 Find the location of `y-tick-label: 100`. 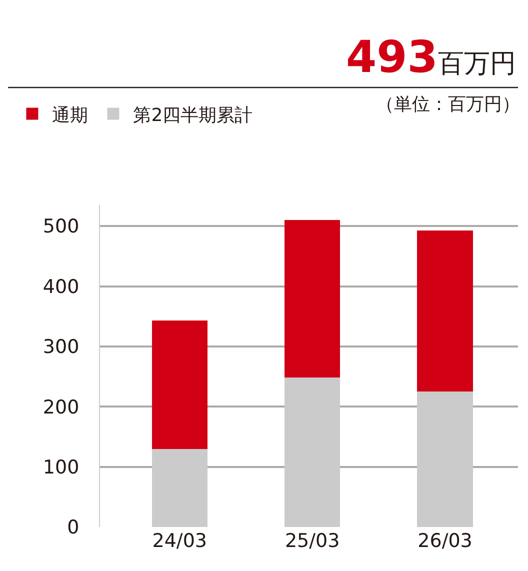

y-tick-label: 100 is located at coordinates (61, 467).